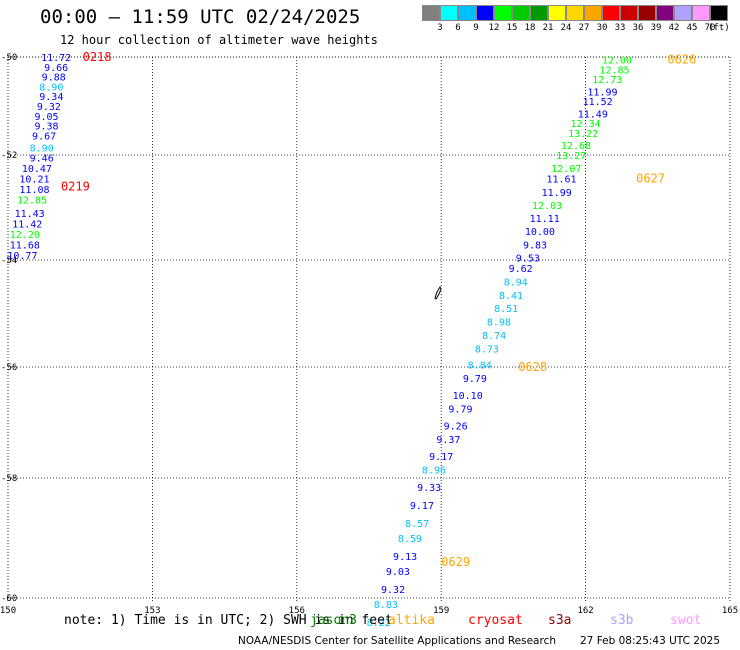 The image size is (740, 650). Describe the element at coordinates (710, 28) in the screenshot. I see `colorbar-label: 70` at that location.